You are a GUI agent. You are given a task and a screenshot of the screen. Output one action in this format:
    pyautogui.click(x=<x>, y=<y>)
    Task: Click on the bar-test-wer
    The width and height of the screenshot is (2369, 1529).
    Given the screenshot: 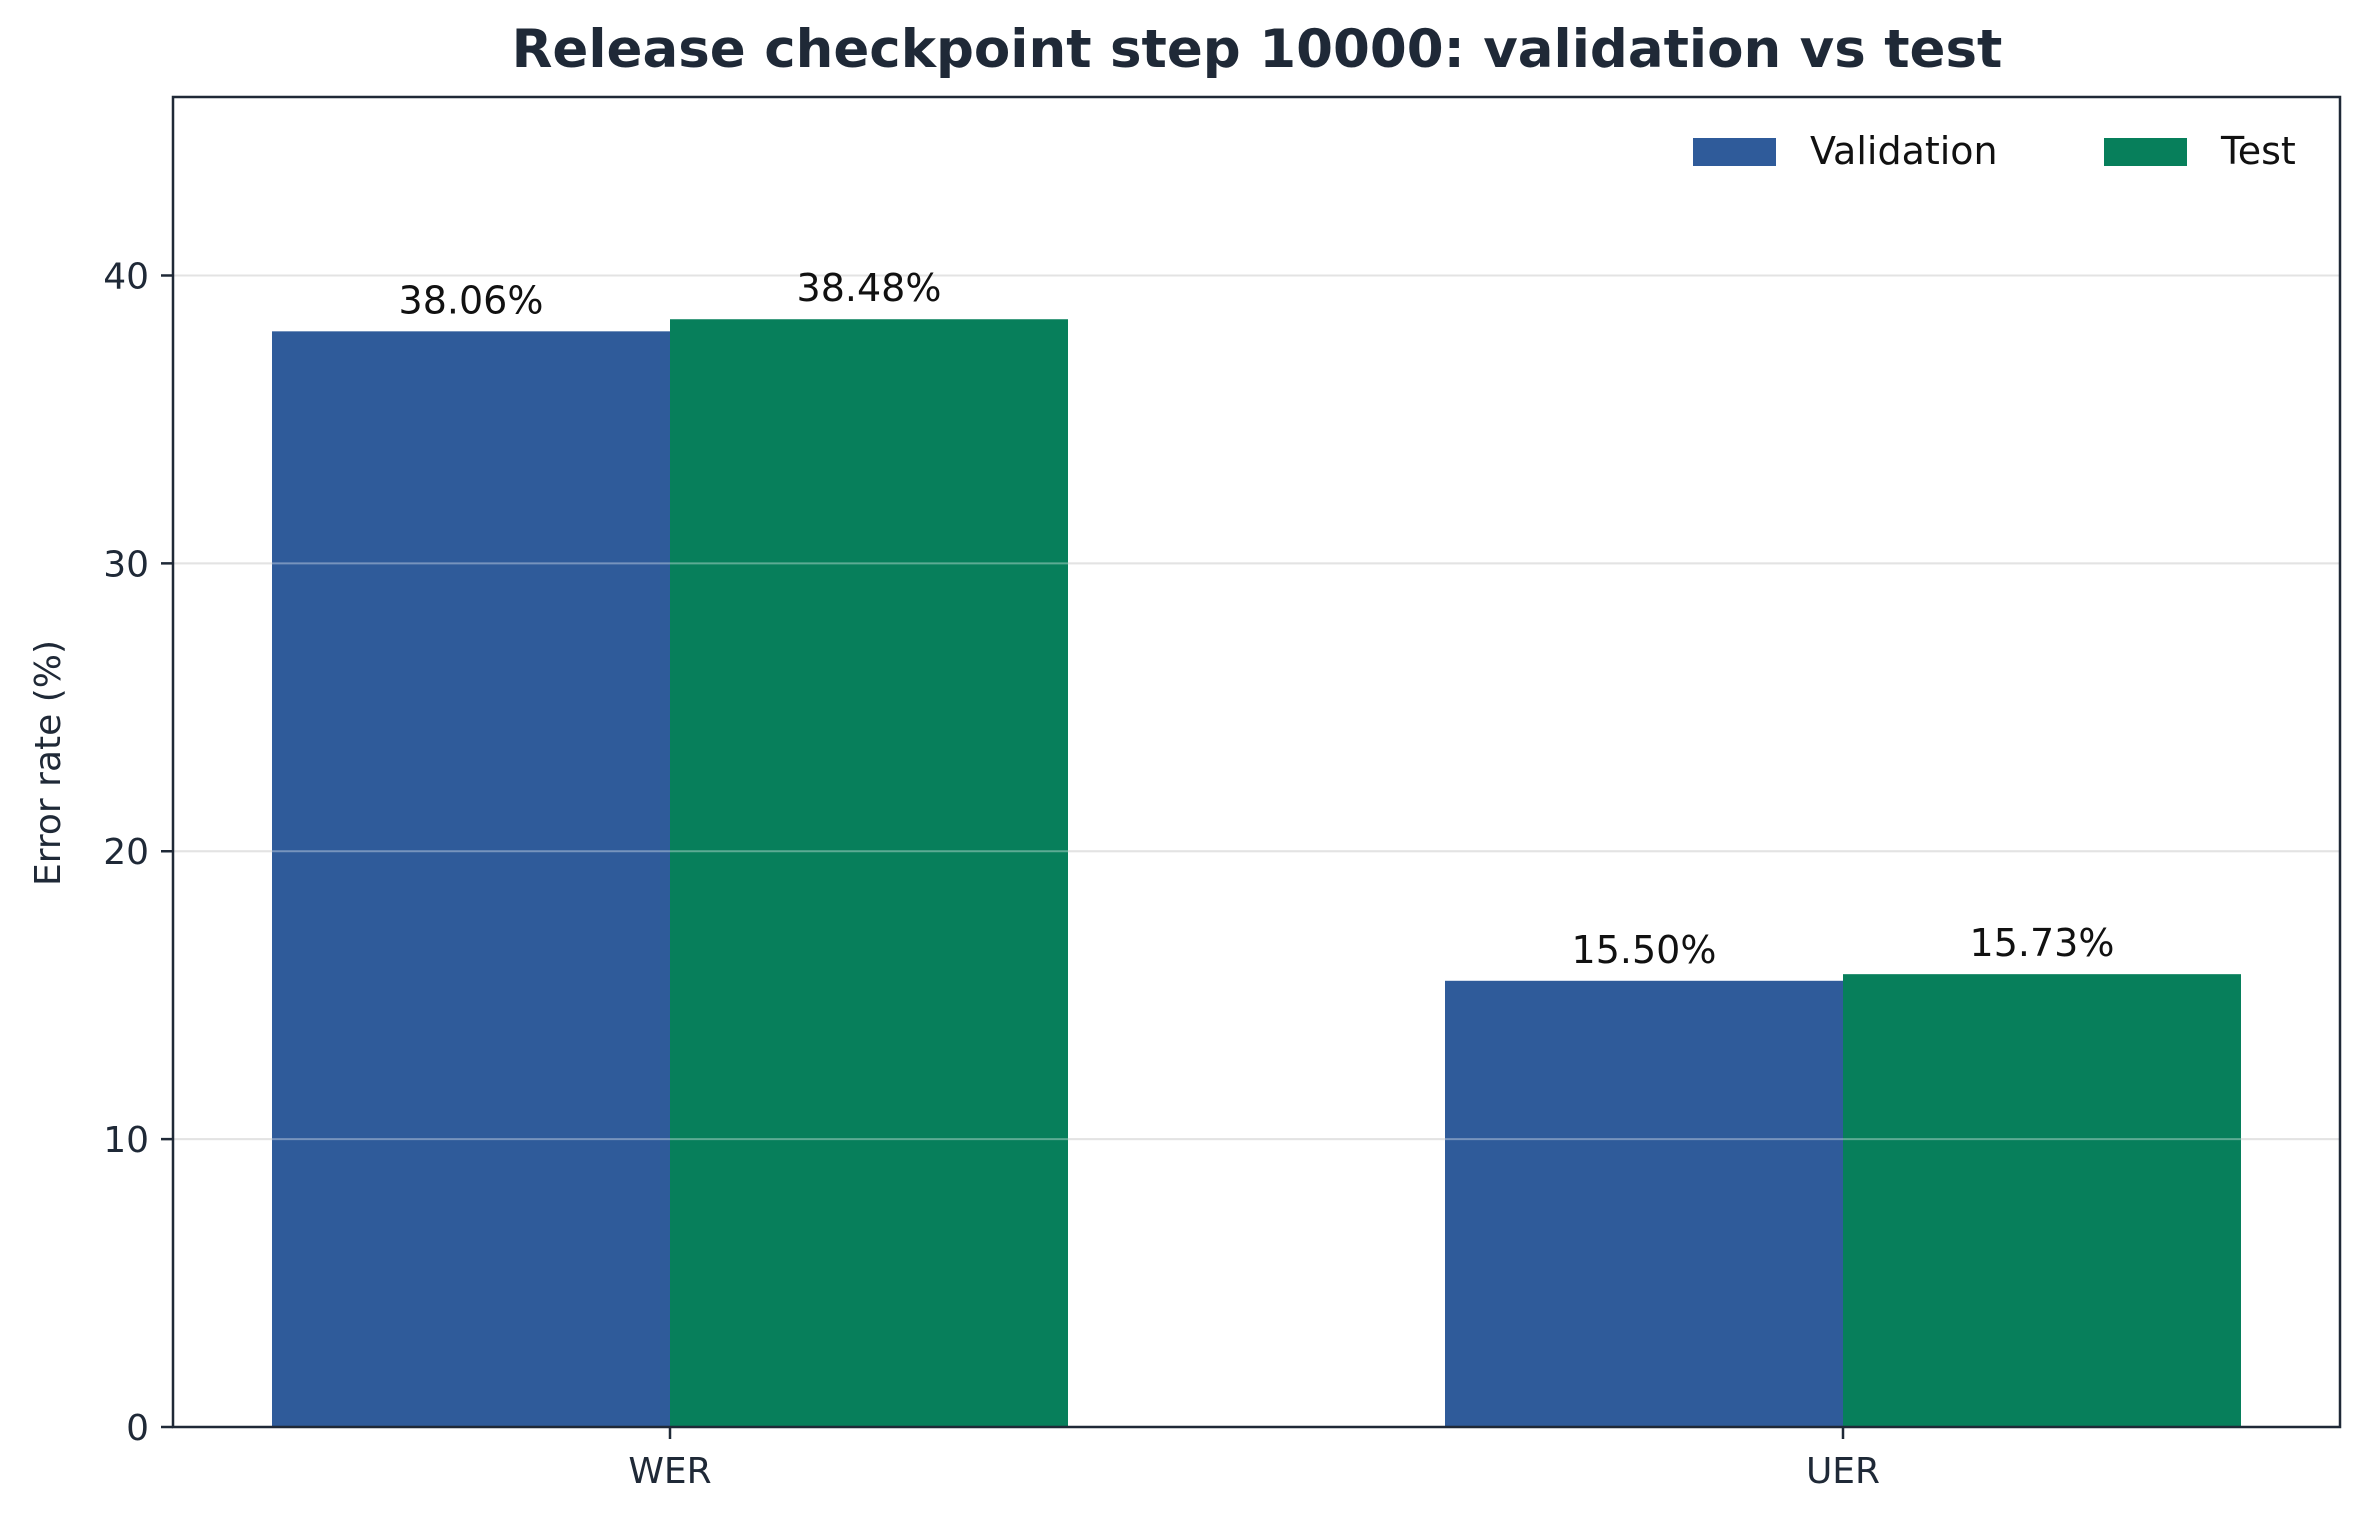 What is the action you would take?
    pyautogui.click(x=869, y=873)
    